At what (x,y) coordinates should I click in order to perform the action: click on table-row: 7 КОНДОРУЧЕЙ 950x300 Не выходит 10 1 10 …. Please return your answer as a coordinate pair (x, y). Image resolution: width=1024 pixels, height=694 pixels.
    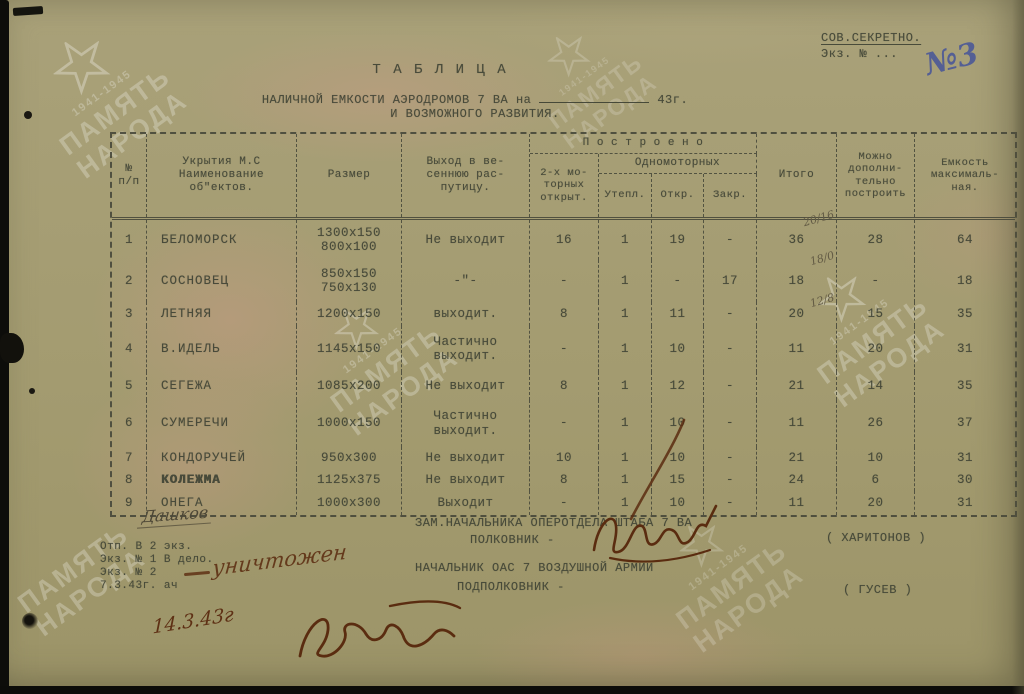
    Looking at the image, I should click on (563, 458).